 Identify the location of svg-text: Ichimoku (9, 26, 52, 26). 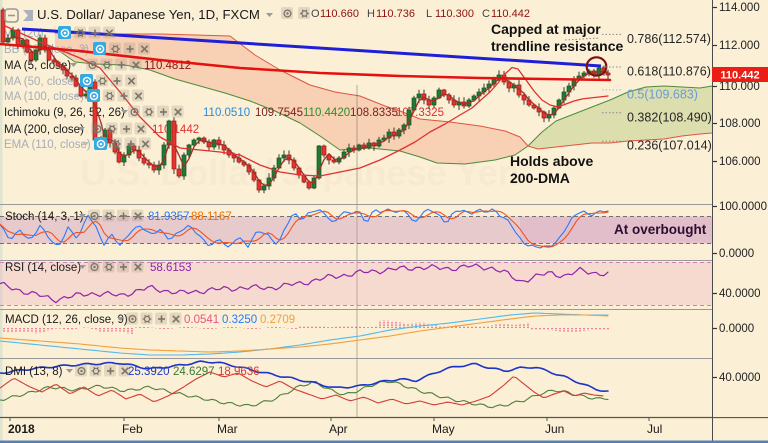
(64, 113).